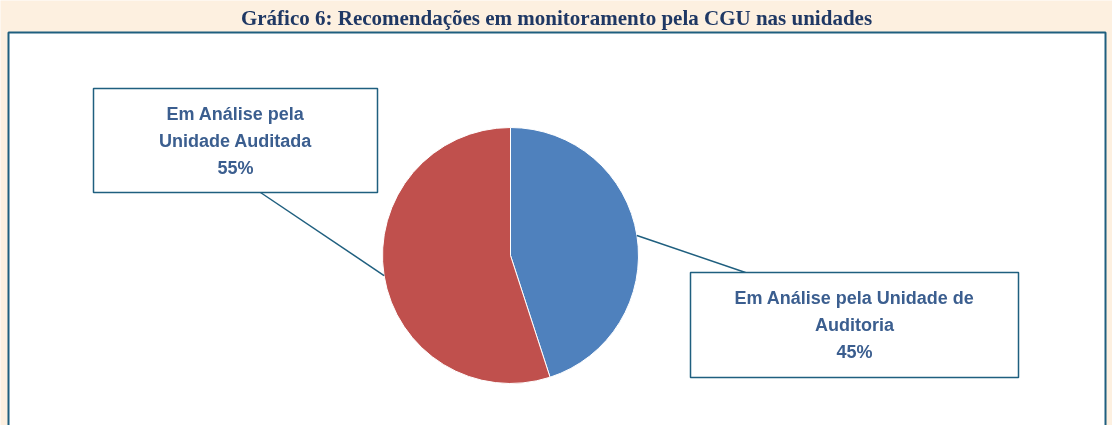 The image size is (1112, 425). Describe the element at coordinates (854, 311) in the screenshot. I see `slice-label: Em Análise pela Unidade de Auditoria` at that location.